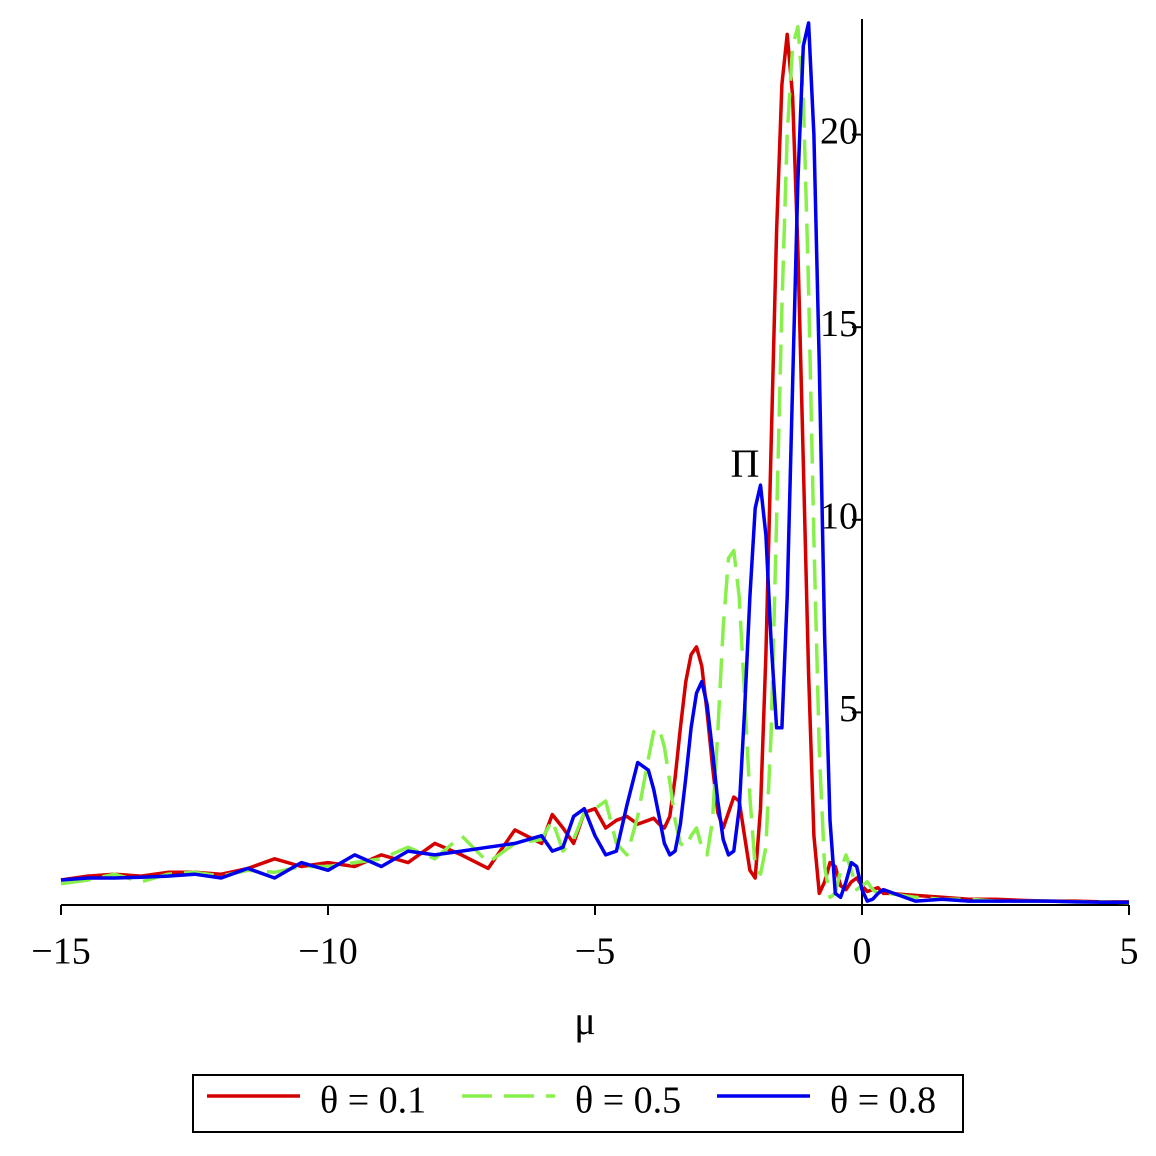 The width and height of the screenshot is (1156, 1156). I want to click on legend-label: θ = 0.8, so click(883, 1101).